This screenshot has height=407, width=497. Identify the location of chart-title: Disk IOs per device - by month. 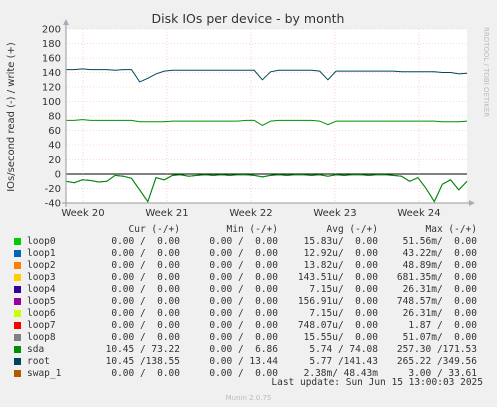
(248, 18).